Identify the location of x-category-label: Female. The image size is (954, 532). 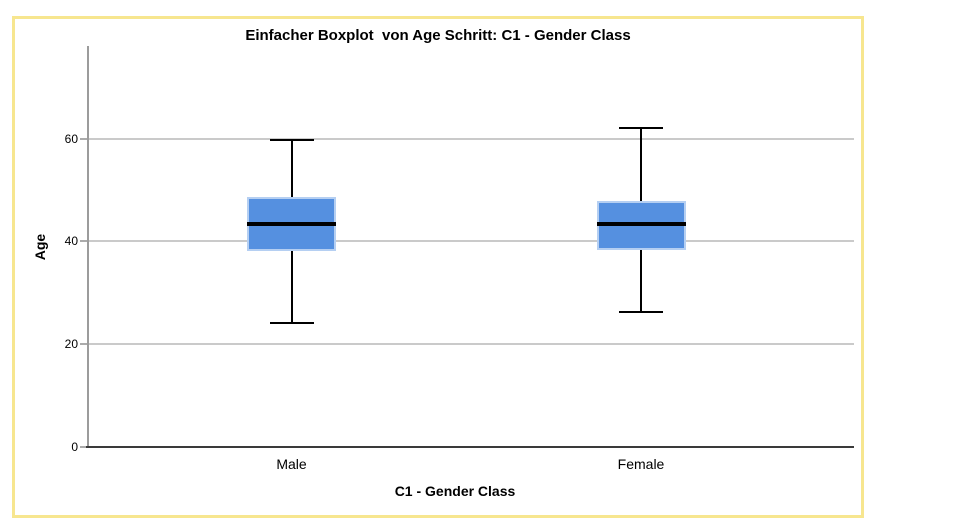
(641, 464).